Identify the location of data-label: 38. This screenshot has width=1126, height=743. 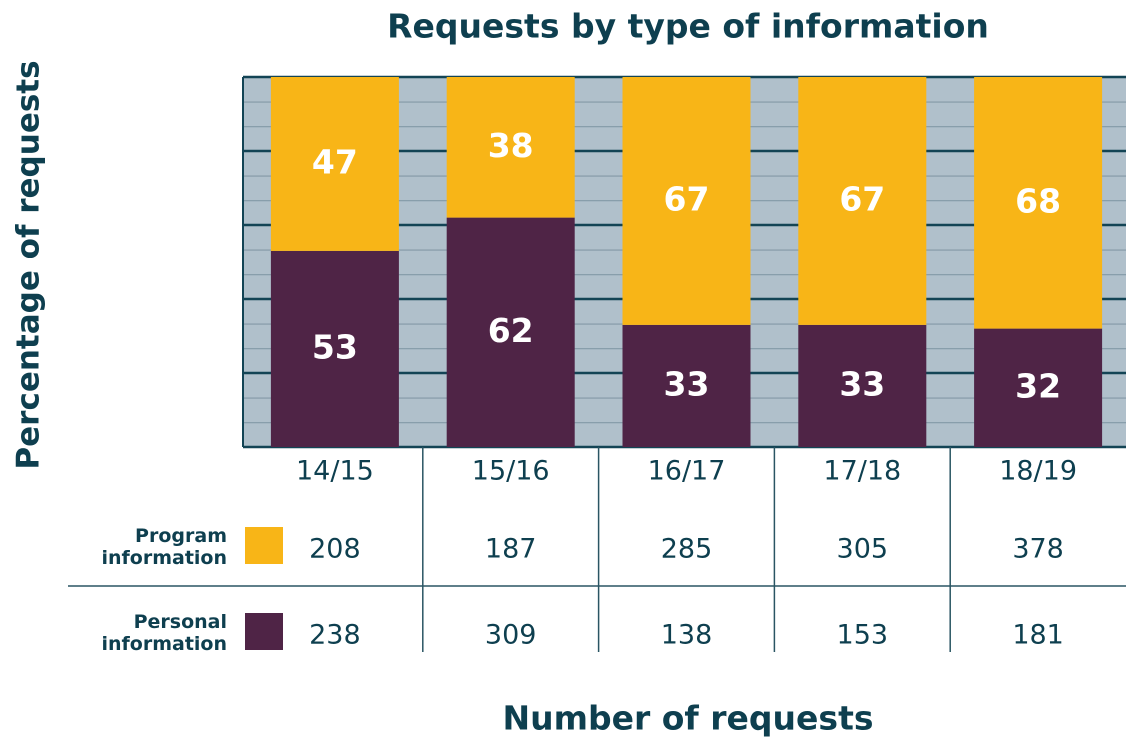
(511, 145).